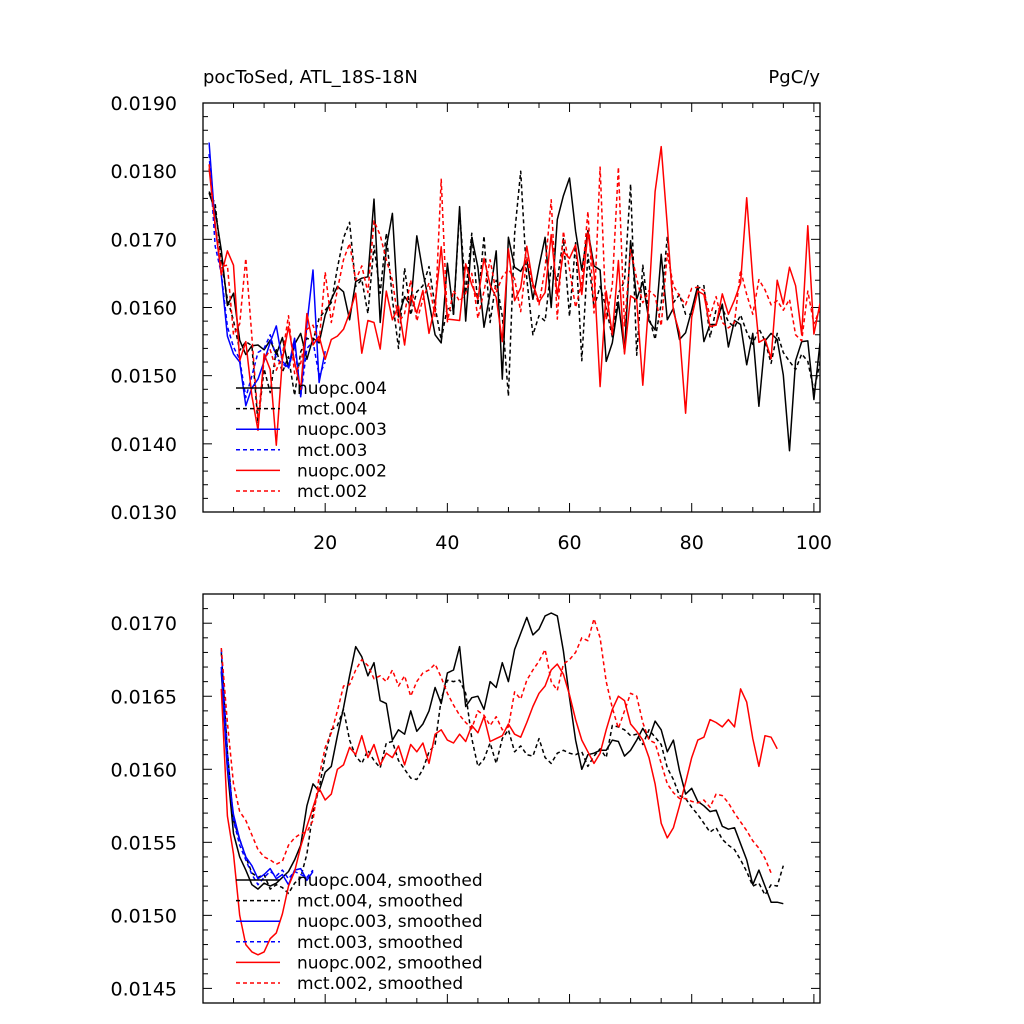 This screenshot has height=1024, width=1024. I want to click on legend-label: mct.002, smoothed, so click(380, 984).